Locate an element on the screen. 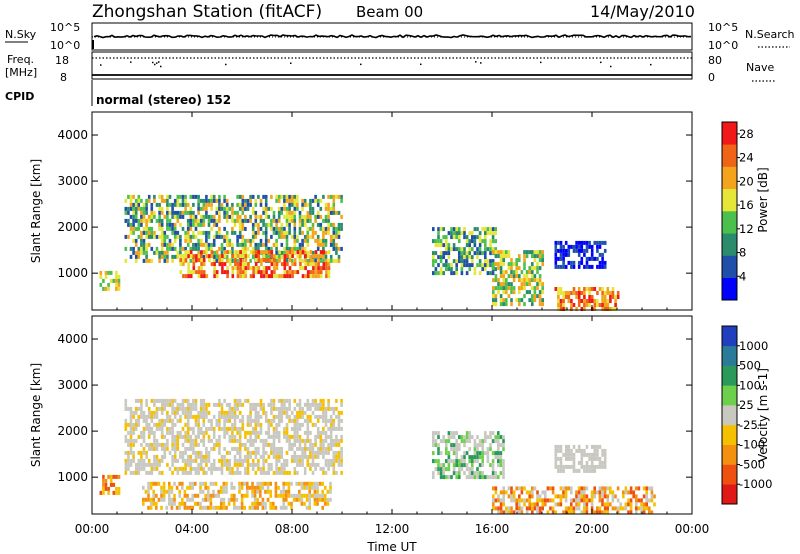 The width and height of the screenshot is (800, 554). freq-left-tick-bottom: 8 is located at coordinates (63, 77).